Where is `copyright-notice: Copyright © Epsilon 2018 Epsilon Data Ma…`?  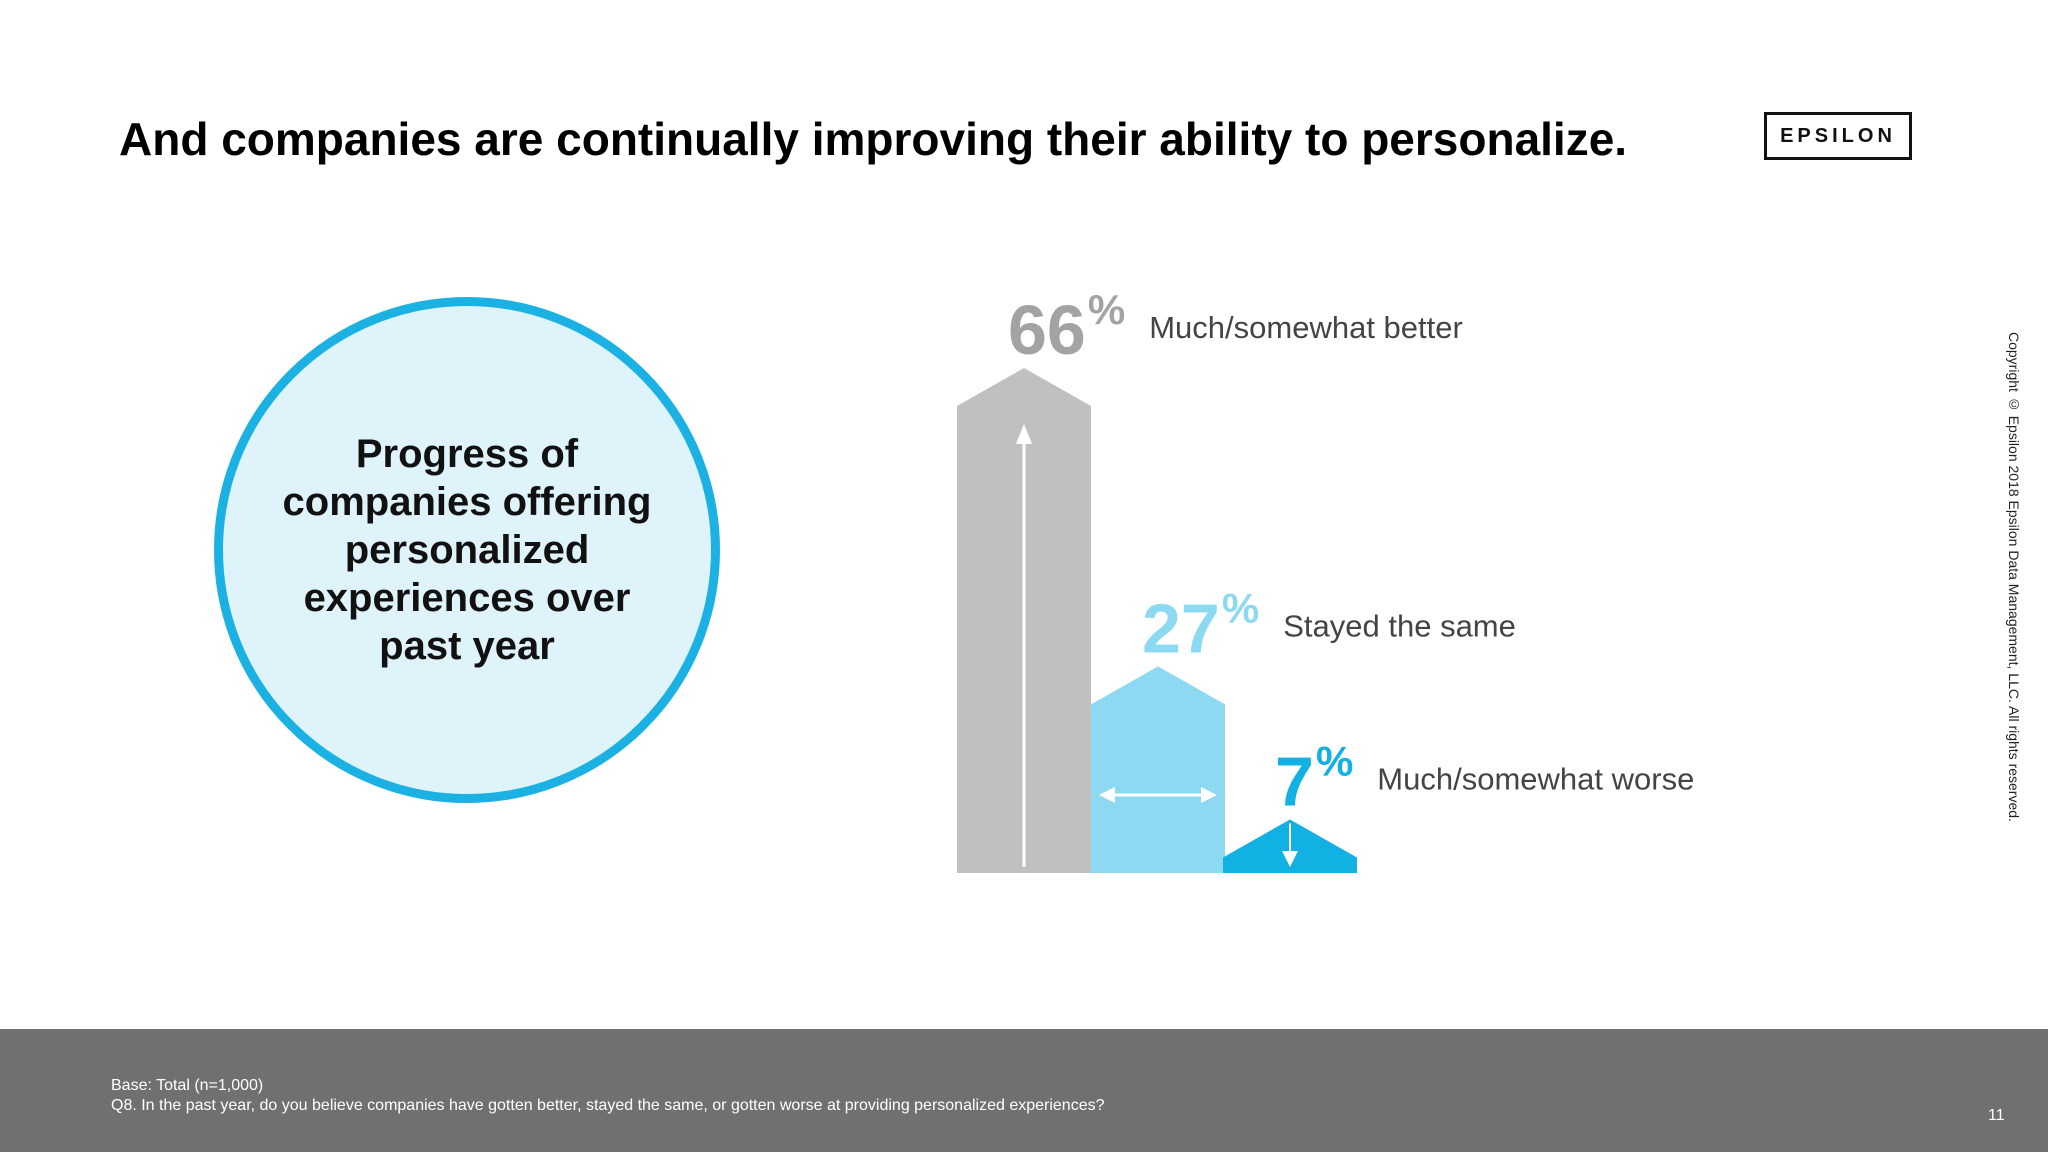
copyright-notice: Copyright © Epsilon 2018 Epsilon Data Ma… is located at coordinates (2014, 577).